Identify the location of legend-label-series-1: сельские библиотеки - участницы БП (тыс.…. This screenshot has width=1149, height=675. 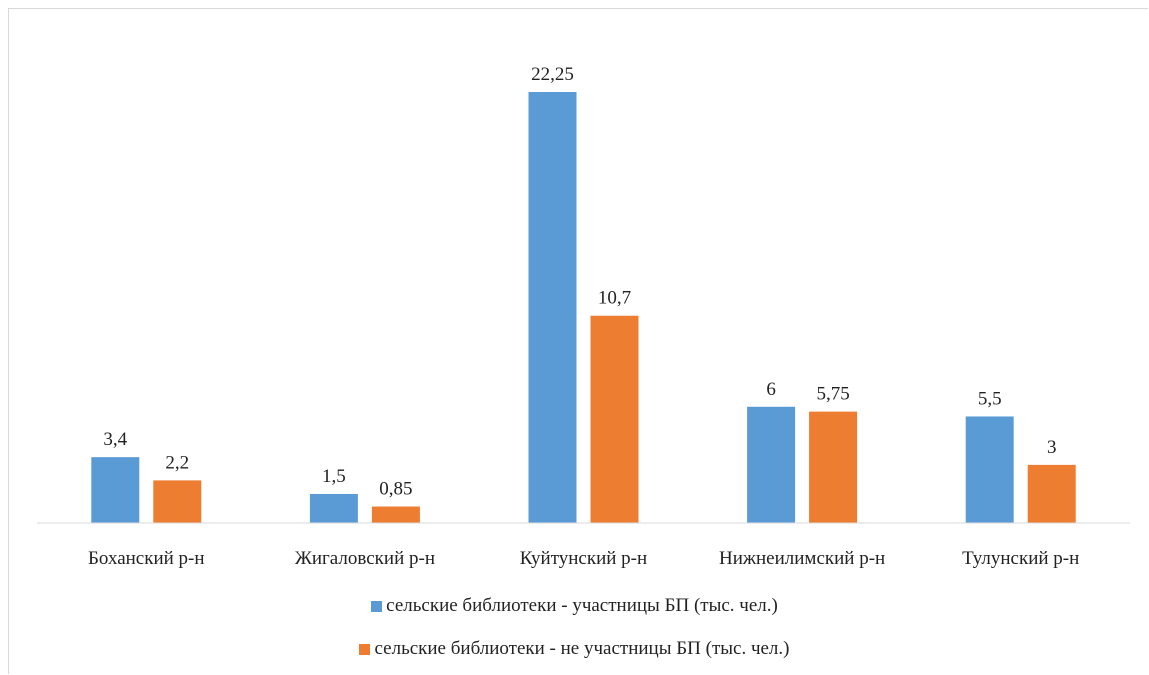
(582, 605).